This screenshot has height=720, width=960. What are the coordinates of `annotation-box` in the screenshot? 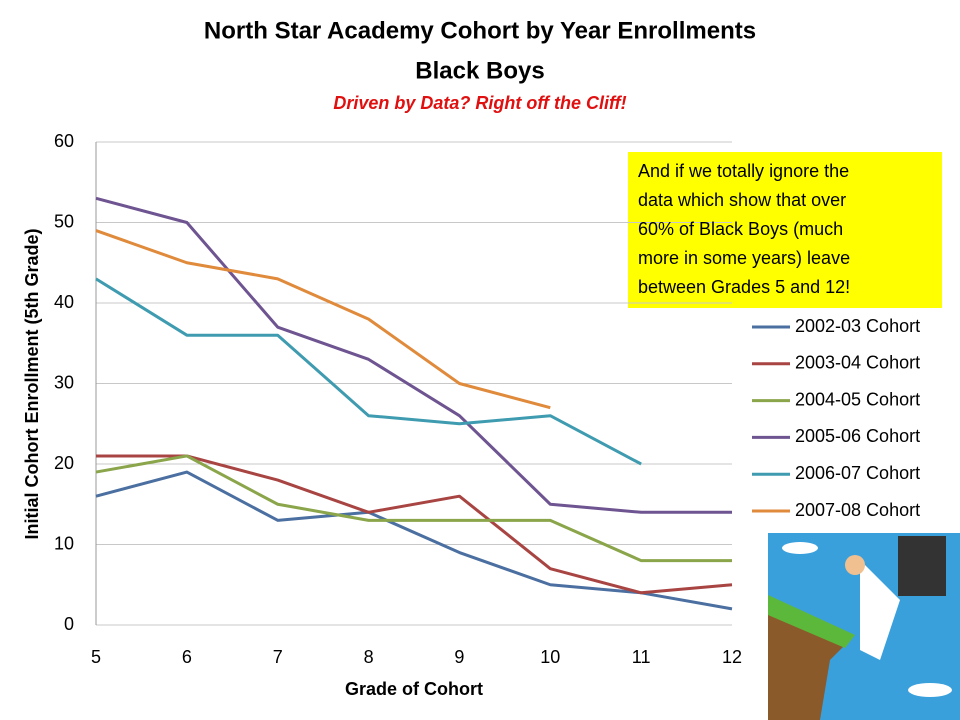 It's located at (785, 230).